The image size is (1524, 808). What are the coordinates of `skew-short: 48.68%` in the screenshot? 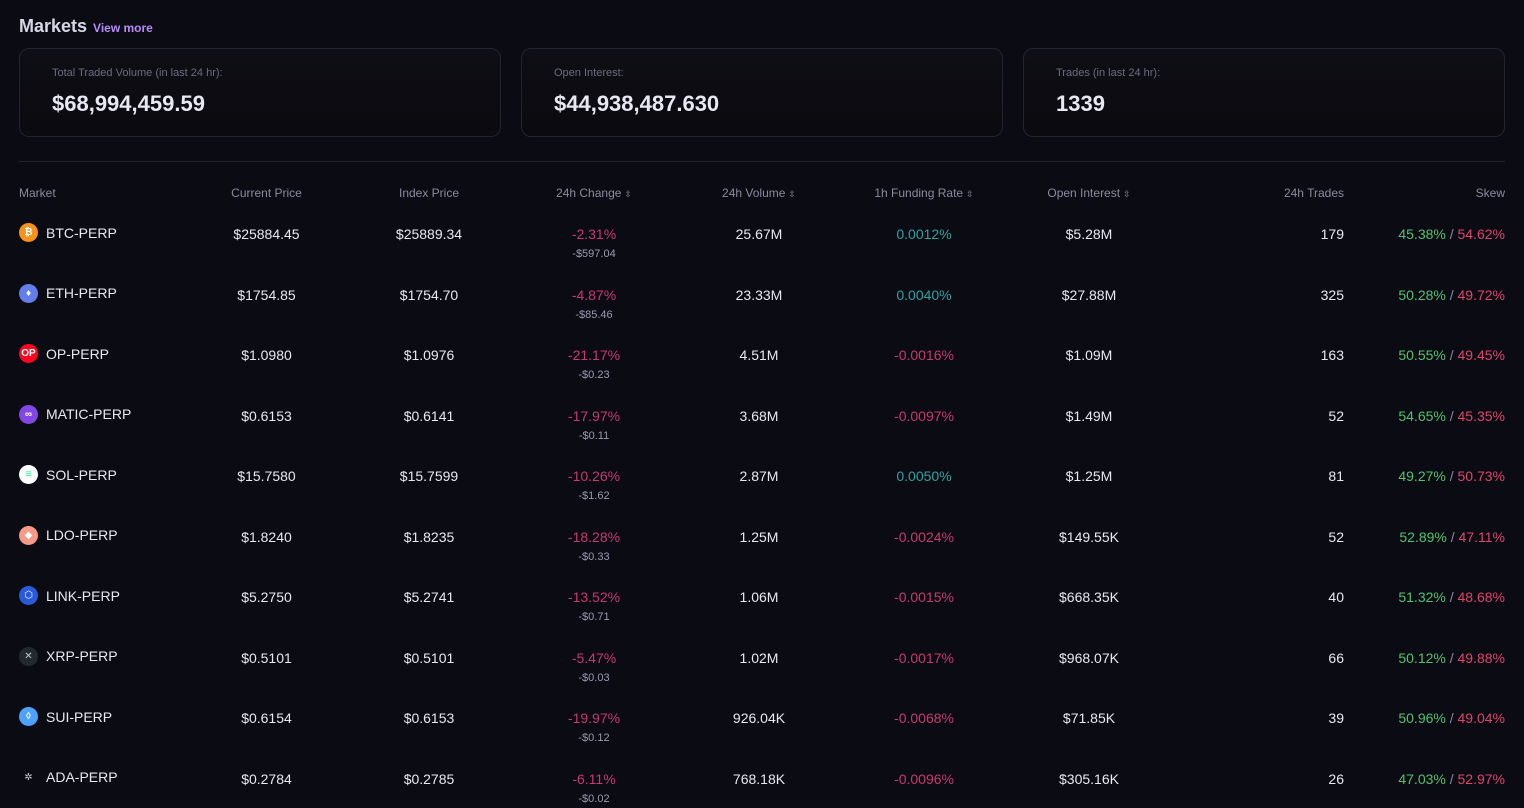 It's located at (1481, 597).